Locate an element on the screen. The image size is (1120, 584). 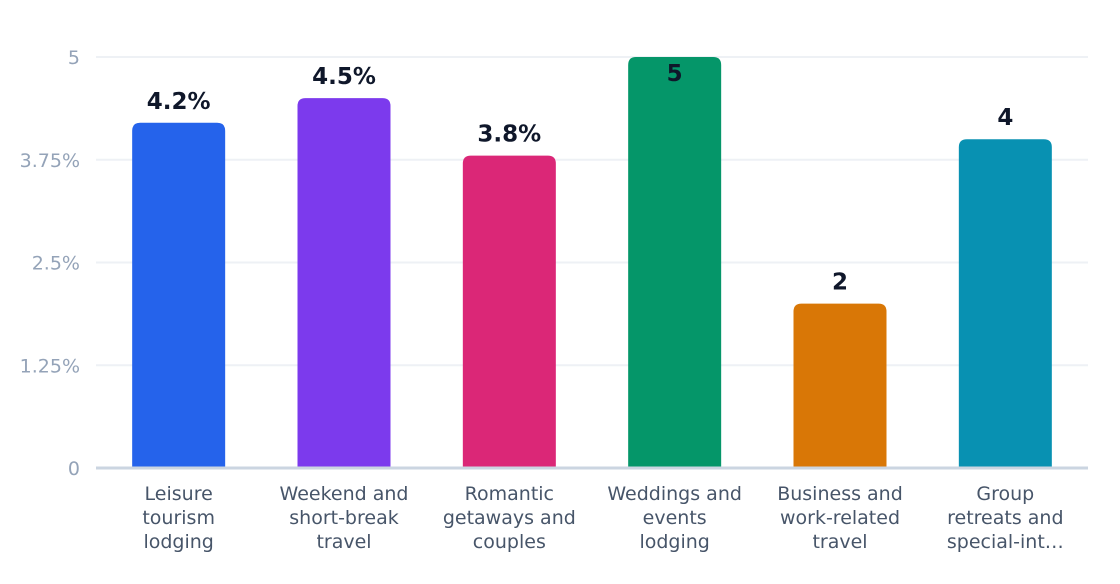
x-tick-label-line: work-related is located at coordinates (840, 518).